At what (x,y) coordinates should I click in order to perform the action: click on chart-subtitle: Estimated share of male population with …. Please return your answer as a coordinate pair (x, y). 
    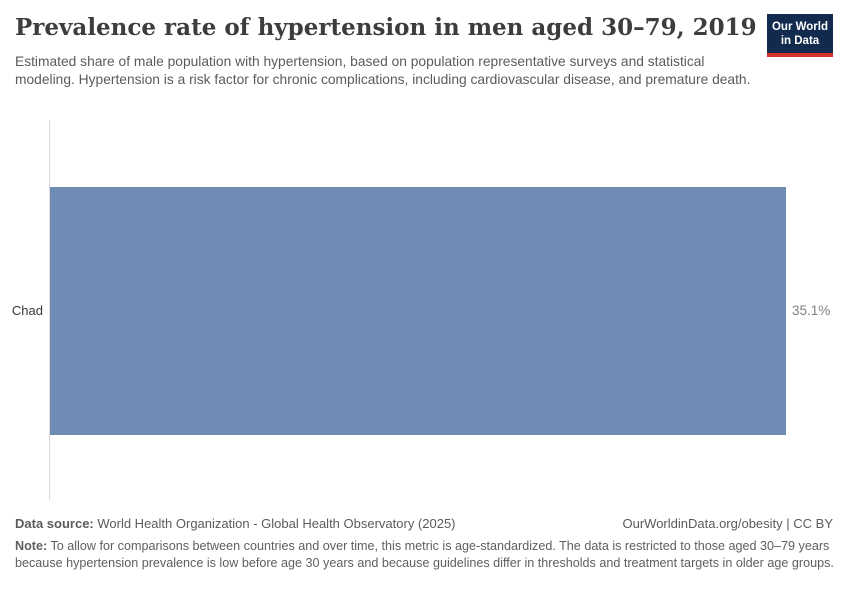
    Looking at the image, I should click on (383, 70).